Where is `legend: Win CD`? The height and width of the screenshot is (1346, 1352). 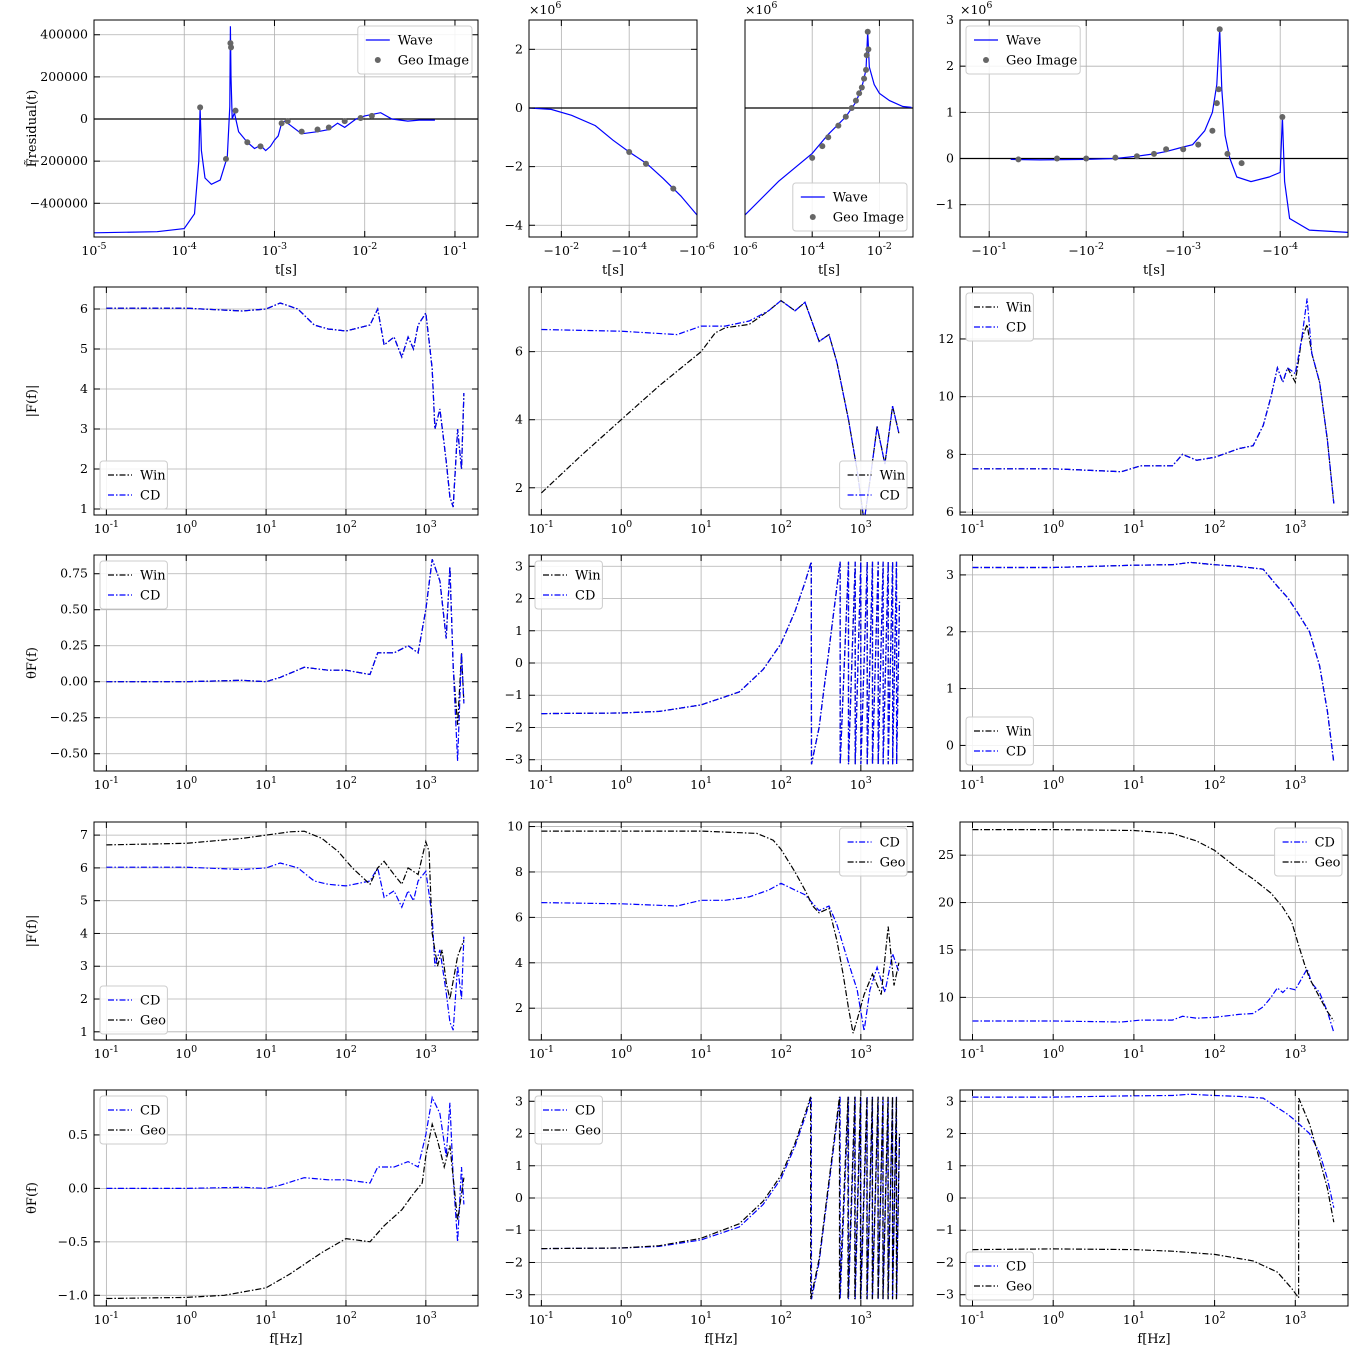 legend: Win CD is located at coordinates (873, 485).